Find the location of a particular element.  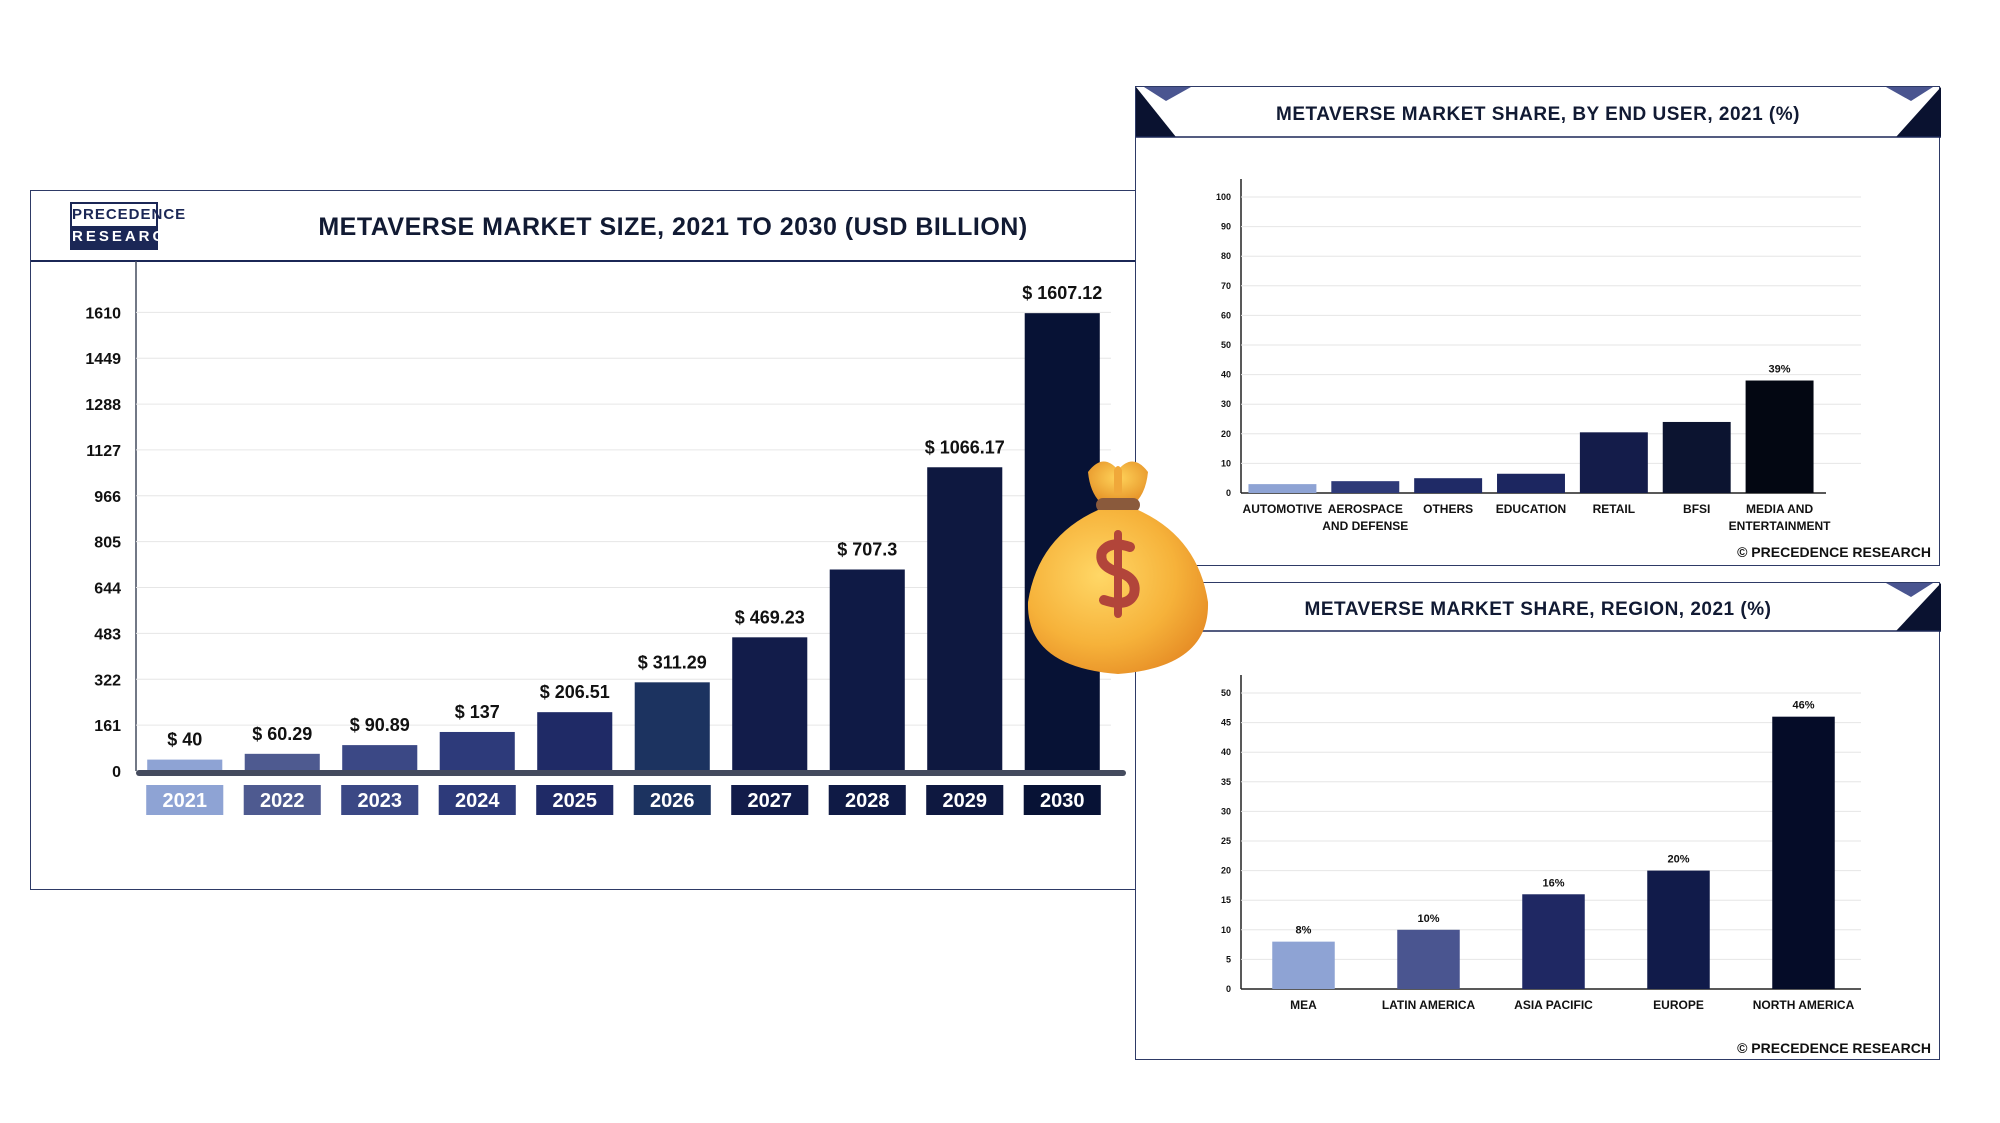

y-tick-label: 966 is located at coordinates (107, 497).